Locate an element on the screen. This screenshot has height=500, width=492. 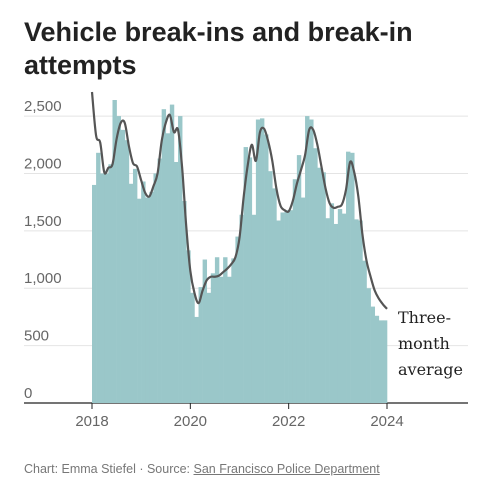
series-end-label: Three-month average is located at coordinates (430, 343).